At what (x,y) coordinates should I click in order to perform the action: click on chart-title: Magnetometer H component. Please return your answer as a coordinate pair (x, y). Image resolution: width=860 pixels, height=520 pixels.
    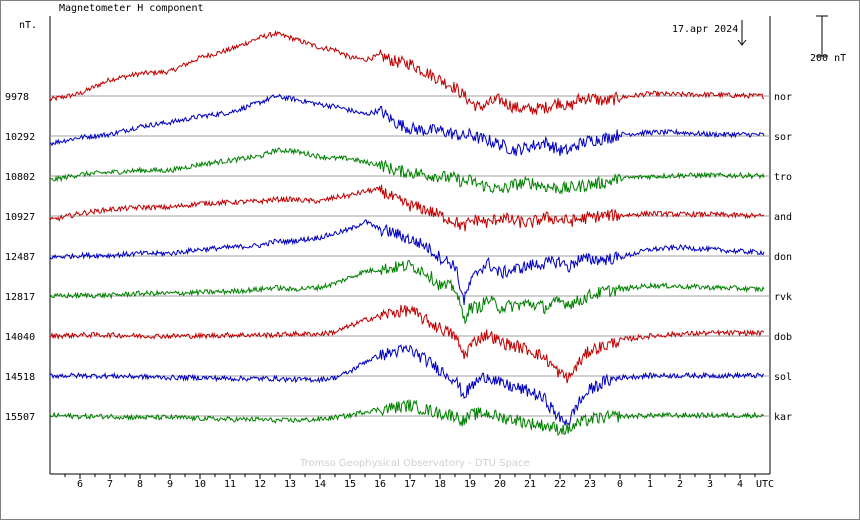
    Looking at the image, I should click on (131, 8).